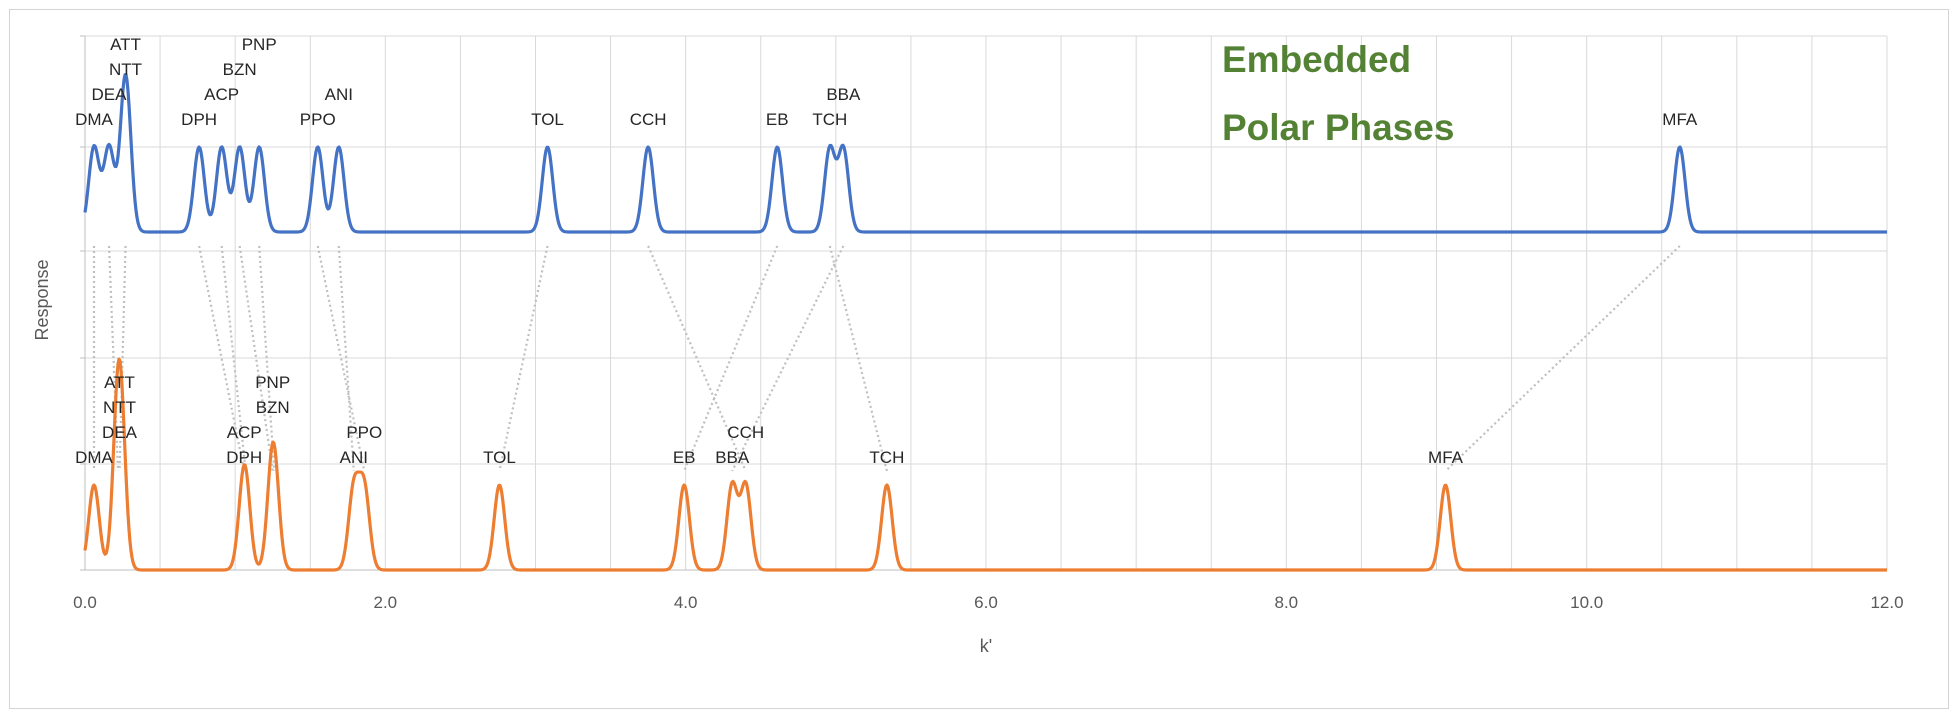  I want to click on x-axis-ticks: 0.0 2.0 4.0 6.0 8.0 10.0 12.0, so click(988, 602).